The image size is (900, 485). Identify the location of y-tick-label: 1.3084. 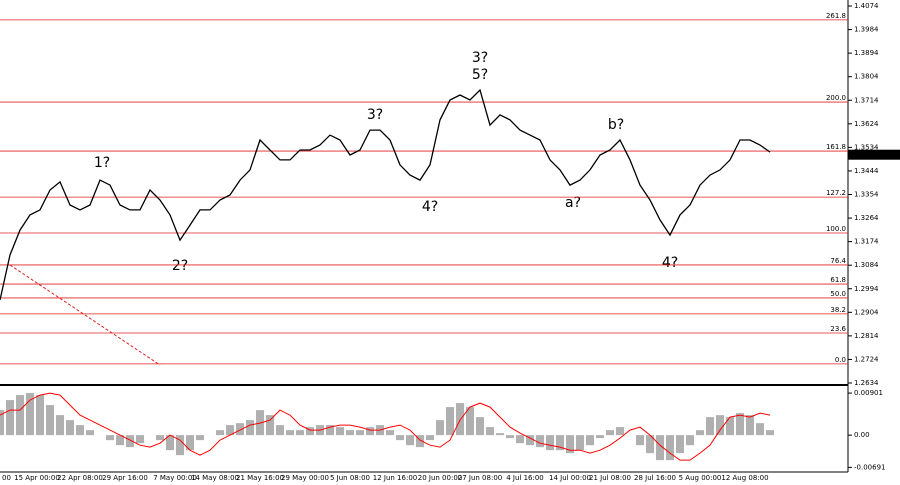
(866, 265).